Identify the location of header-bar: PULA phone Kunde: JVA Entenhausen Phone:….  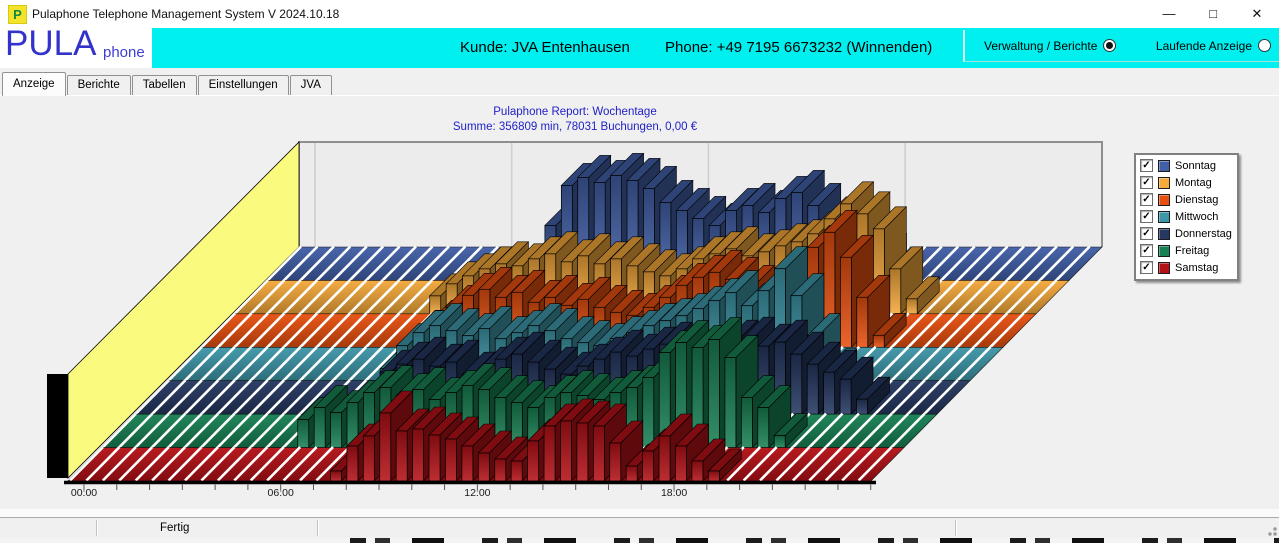
(639, 46).